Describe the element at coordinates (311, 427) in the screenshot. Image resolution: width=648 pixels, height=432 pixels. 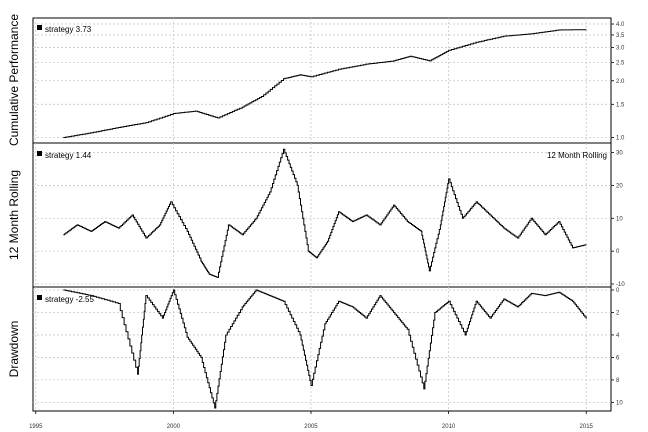
I see `x-tick-label: 2005` at that location.